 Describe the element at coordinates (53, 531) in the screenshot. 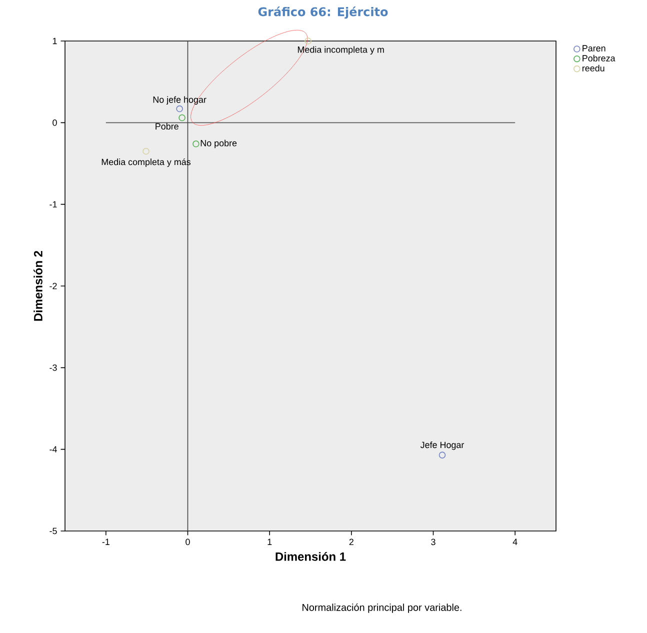

I see `y-tick-label: -5` at that location.